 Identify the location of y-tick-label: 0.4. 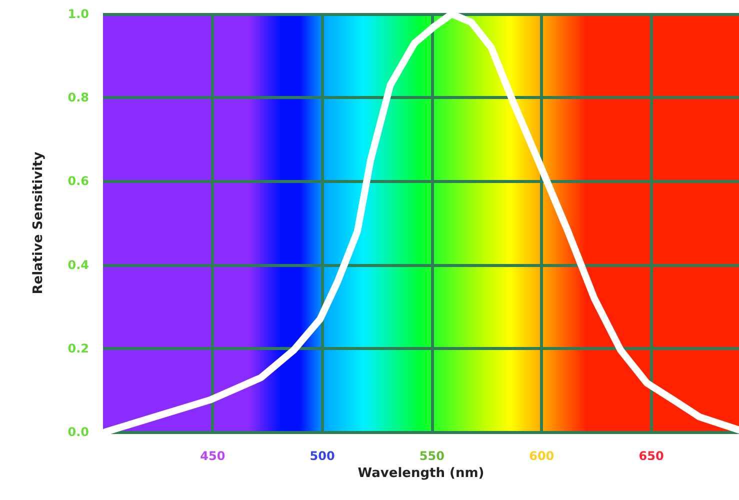
(78, 265).